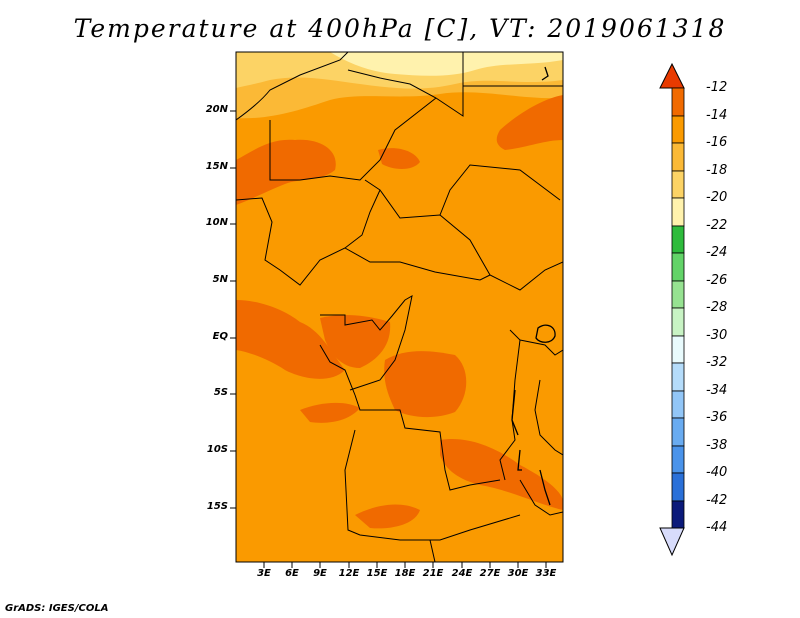 The image size is (800, 618). I want to click on lat-label-10s: 10S, so click(217, 449).